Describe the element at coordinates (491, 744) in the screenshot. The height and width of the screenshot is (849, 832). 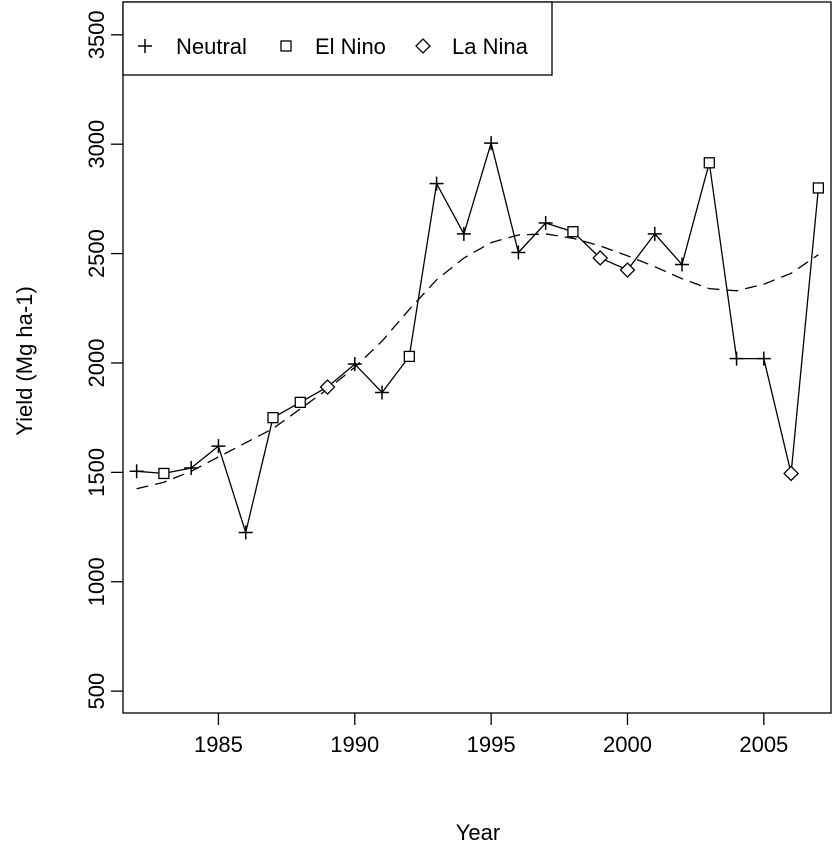
I see `x-tick-label: 1995` at that location.